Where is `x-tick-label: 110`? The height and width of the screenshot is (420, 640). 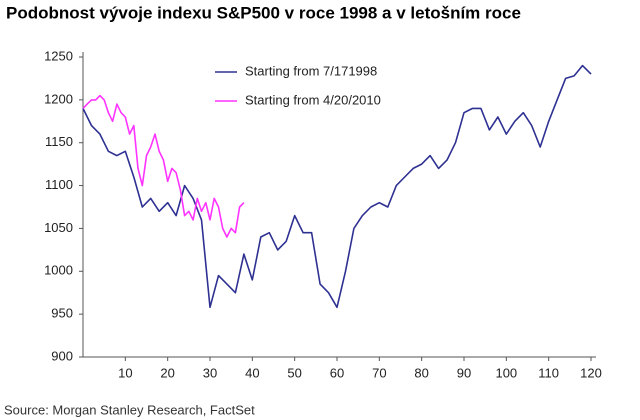
x-tick-label: 110 is located at coordinates (548, 372).